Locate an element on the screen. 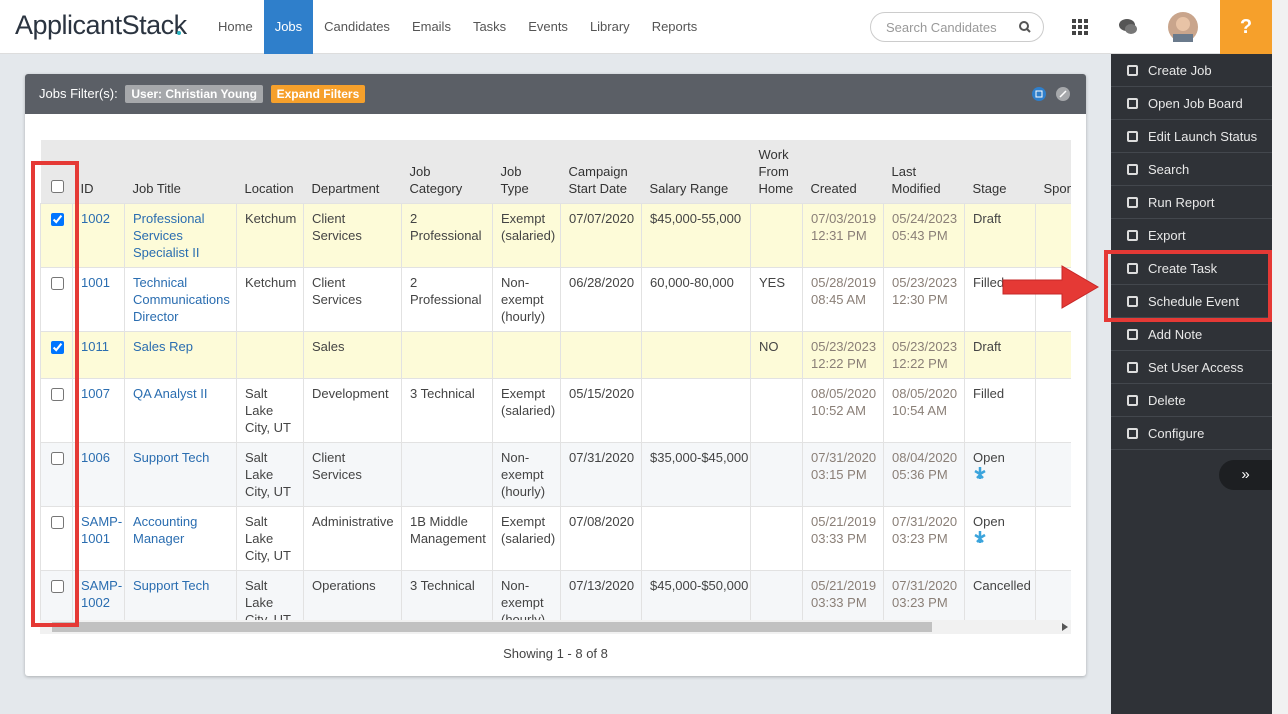  apps-icon is located at coordinates (1080, 27).